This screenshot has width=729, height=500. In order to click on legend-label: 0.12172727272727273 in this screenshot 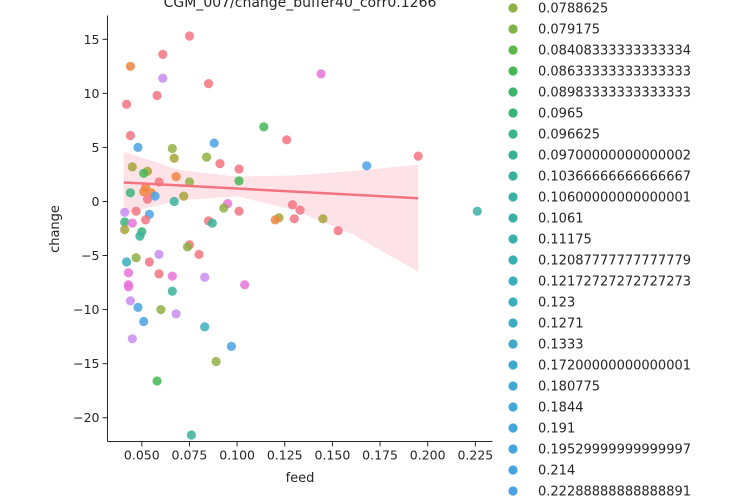, I will do `click(614, 282)`.